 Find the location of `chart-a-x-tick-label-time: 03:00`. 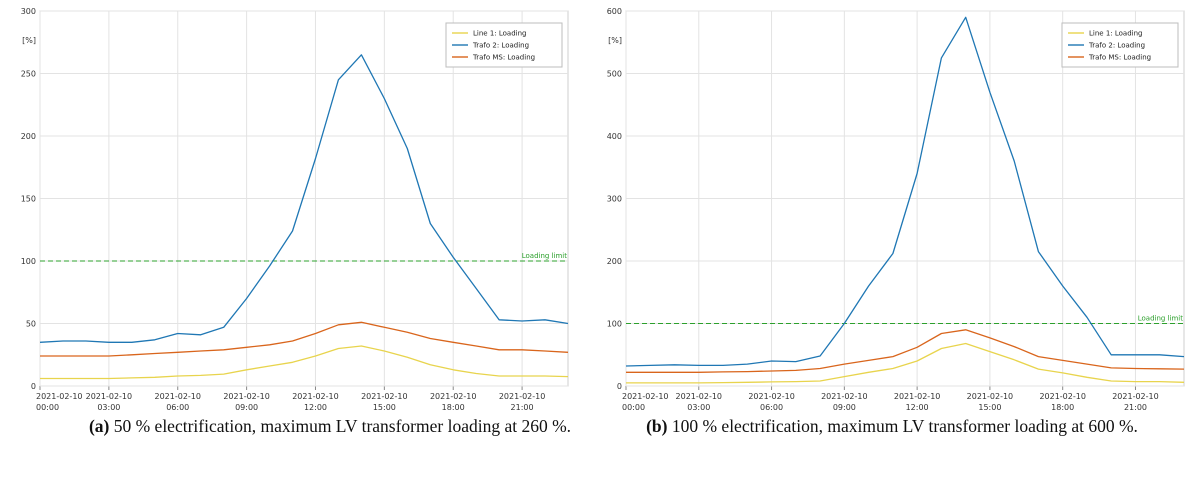

chart-a-x-tick-label-time: 03:00 is located at coordinates (108, 406).